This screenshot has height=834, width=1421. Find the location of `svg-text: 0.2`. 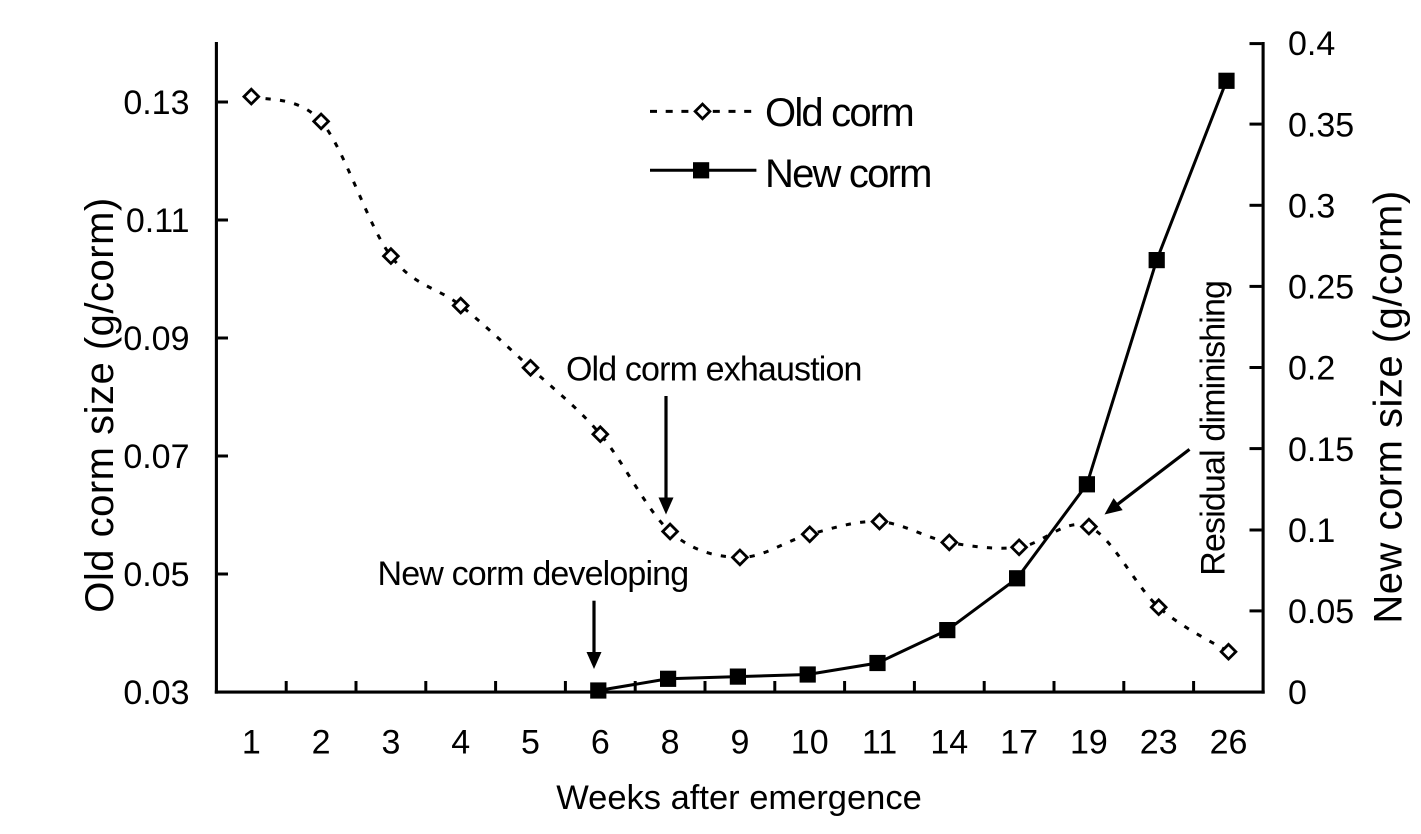

svg-text: 0.2 is located at coordinates (1311, 369).